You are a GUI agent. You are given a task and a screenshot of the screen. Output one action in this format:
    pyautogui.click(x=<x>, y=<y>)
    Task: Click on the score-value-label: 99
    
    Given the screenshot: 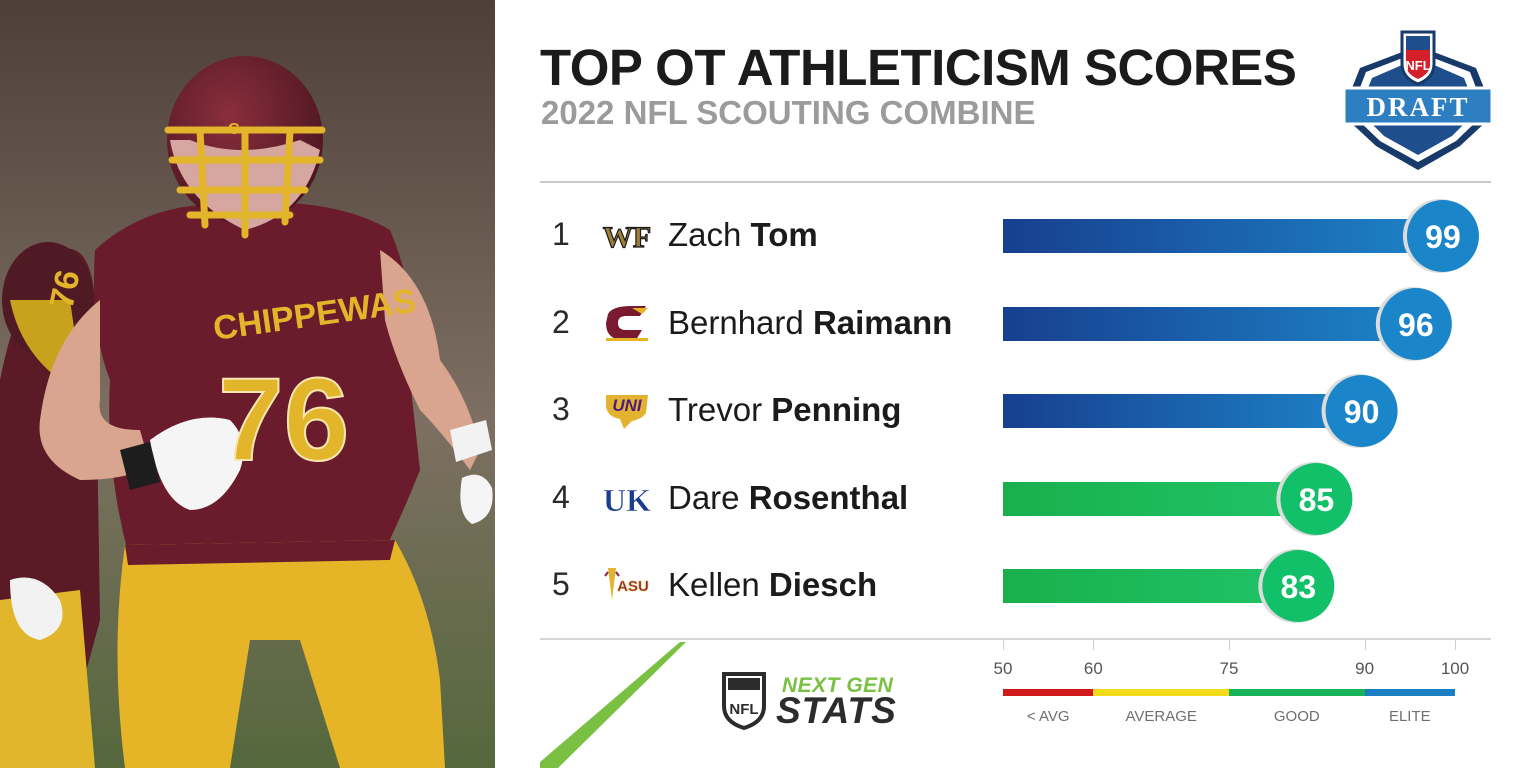 What is the action you would take?
    pyautogui.click(x=1443, y=237)
    